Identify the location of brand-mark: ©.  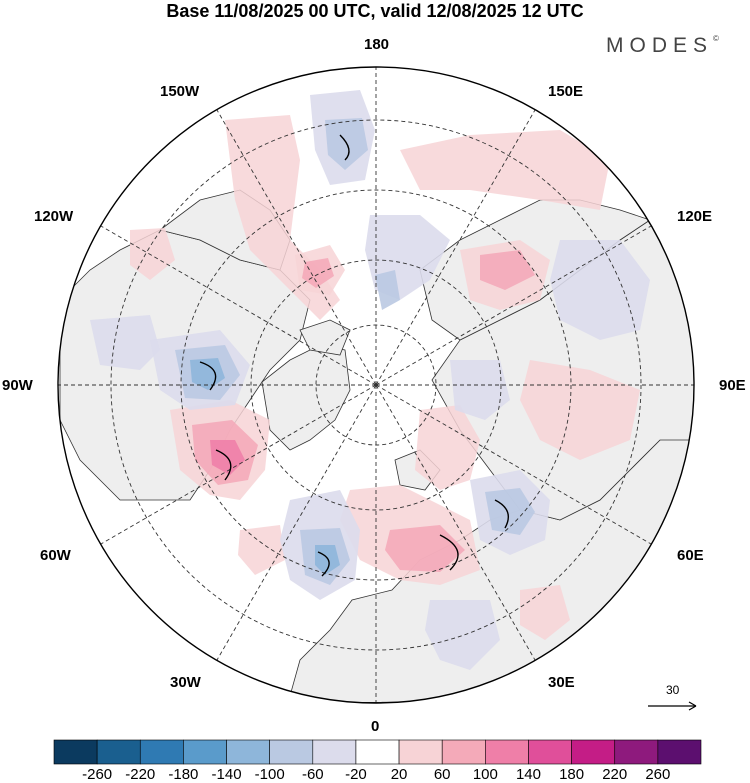
(716, 38).